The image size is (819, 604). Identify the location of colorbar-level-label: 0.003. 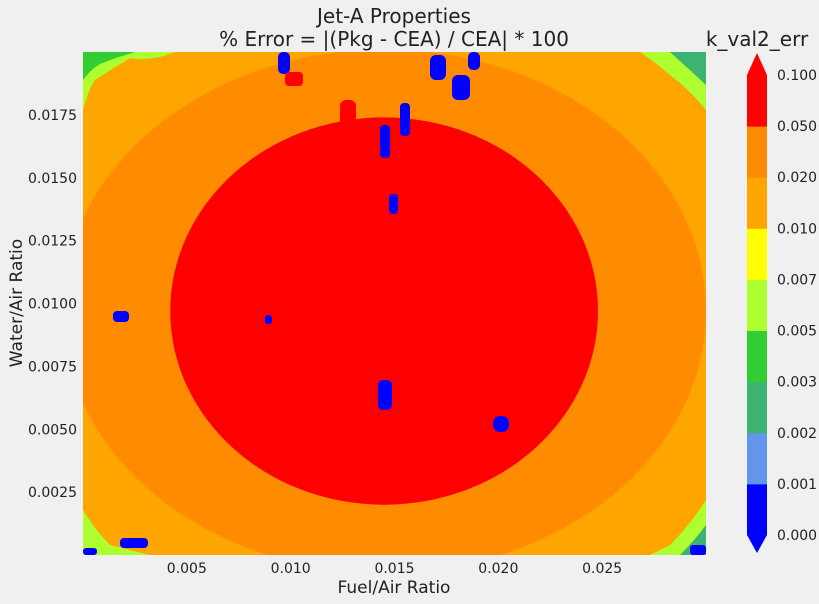
(797, 383).